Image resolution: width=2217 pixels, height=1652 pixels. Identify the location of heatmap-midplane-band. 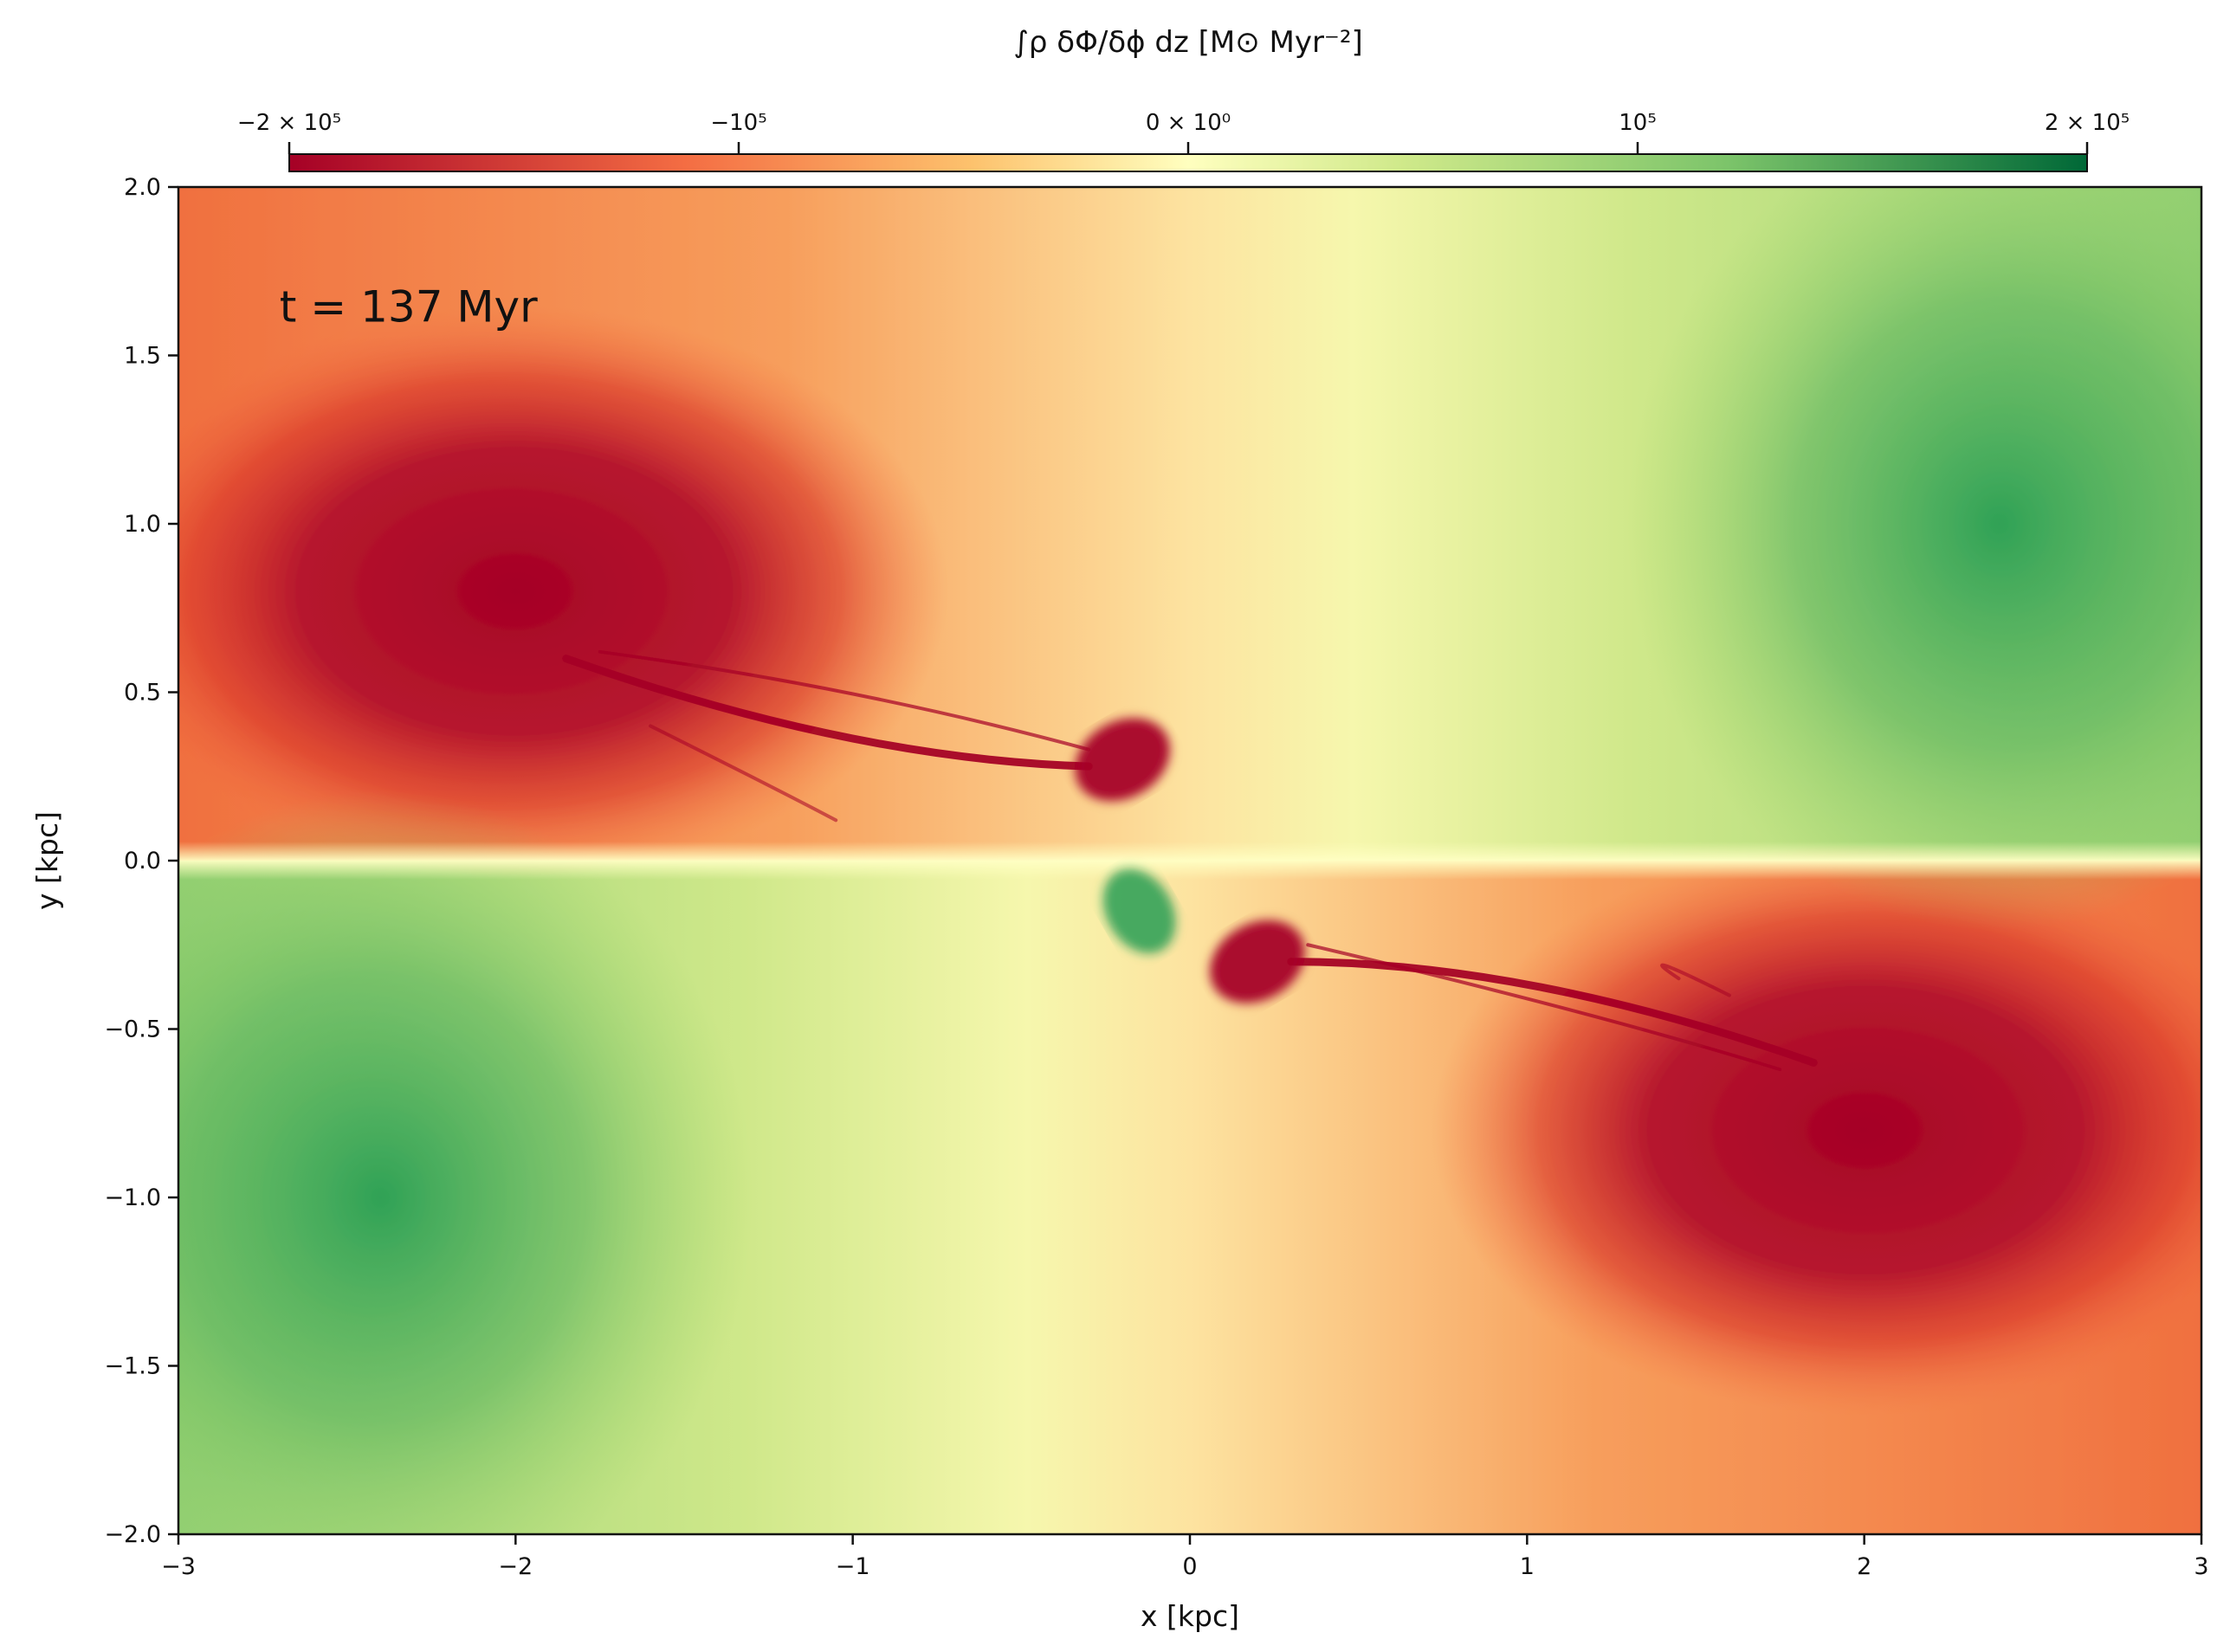
(1189, 861).